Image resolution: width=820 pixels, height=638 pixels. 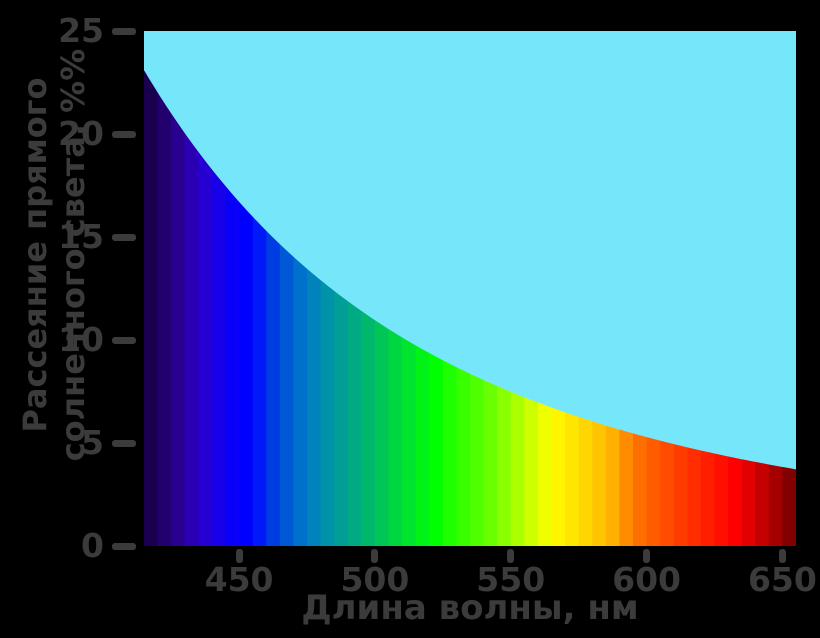 What do you see at coordinates (511, 579) in the screenshot?
I see `x-tick-label: 550` at bounding box center [511, 579].